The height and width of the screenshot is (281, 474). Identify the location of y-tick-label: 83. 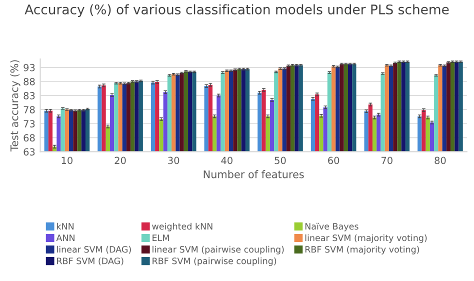
(29, 96).